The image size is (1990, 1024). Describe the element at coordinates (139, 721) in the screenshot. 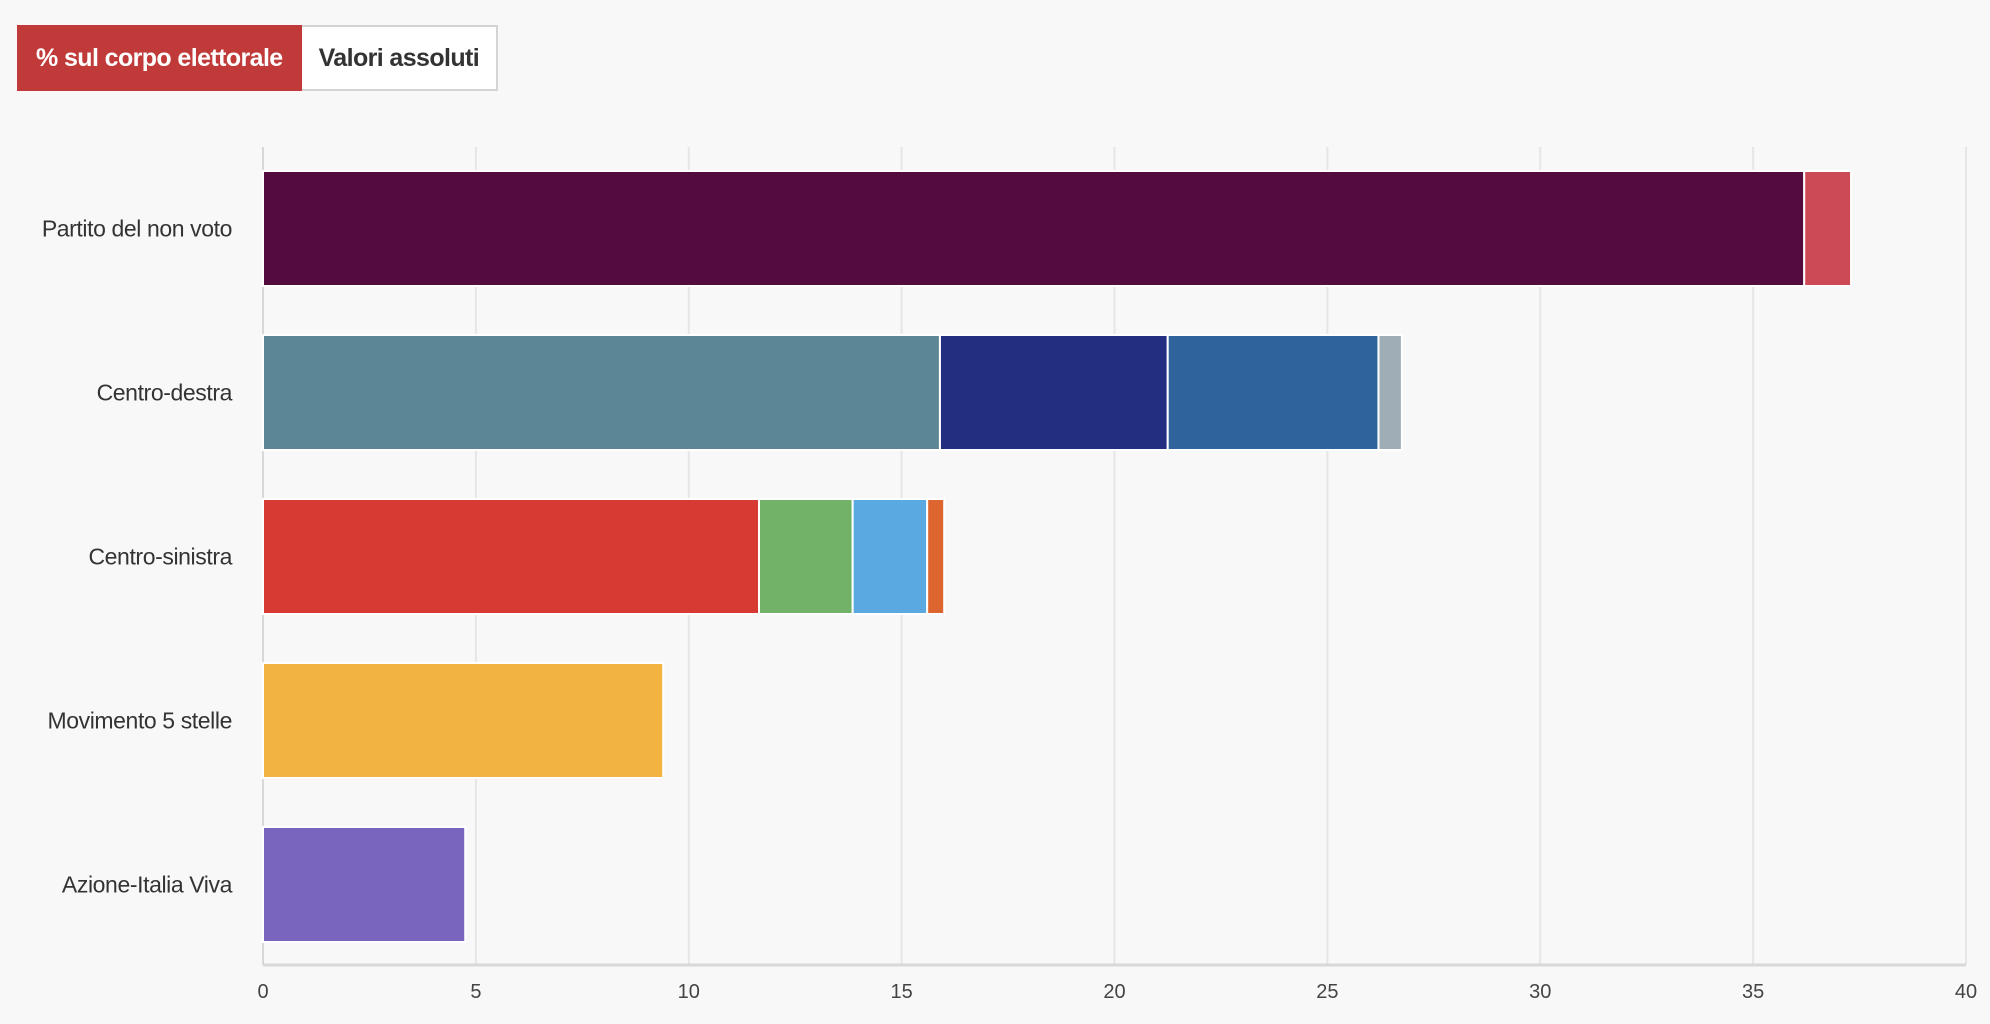

I see `category-label: Movimento 5 stelle` at that location.